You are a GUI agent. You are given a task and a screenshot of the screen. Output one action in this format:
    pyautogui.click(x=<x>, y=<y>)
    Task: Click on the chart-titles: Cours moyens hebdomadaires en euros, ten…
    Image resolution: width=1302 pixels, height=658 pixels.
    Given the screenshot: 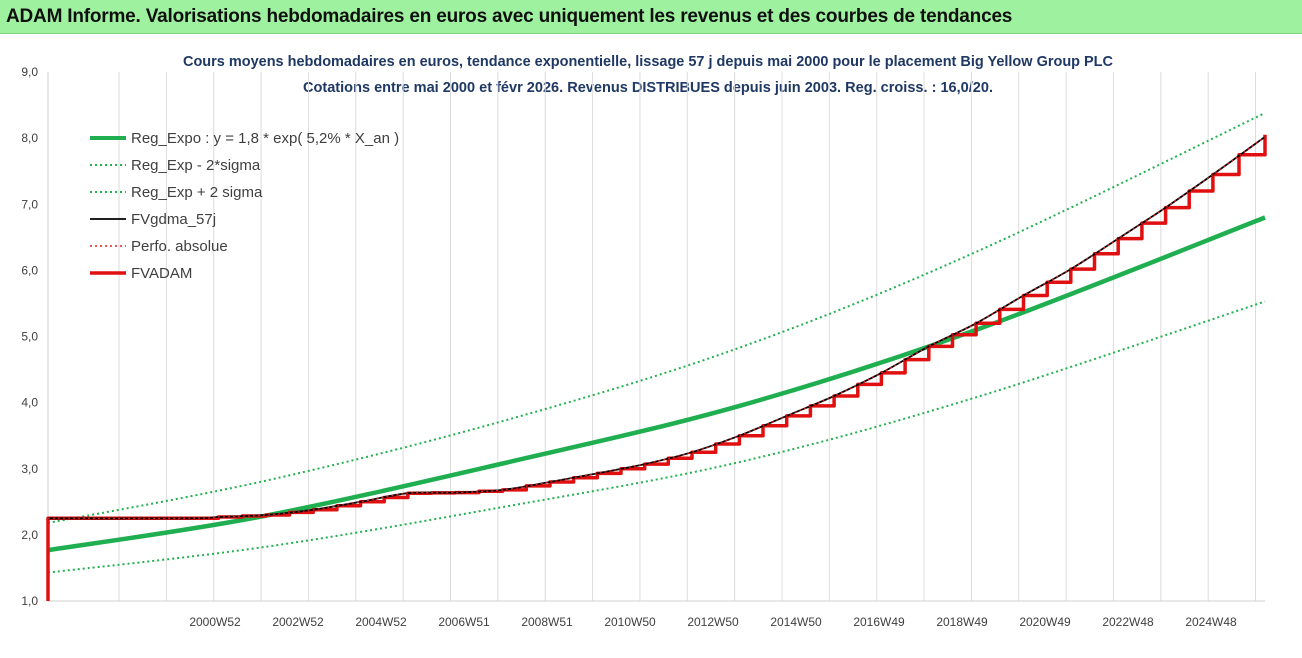 What is the action you would take?
    pyautogui.click(x=648, y=74)
    